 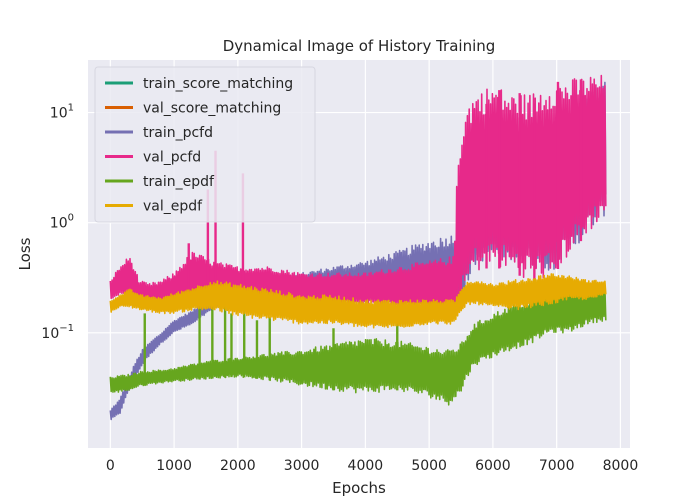 I want to click on x-tick-label: 0, so click(x=110, y=466).